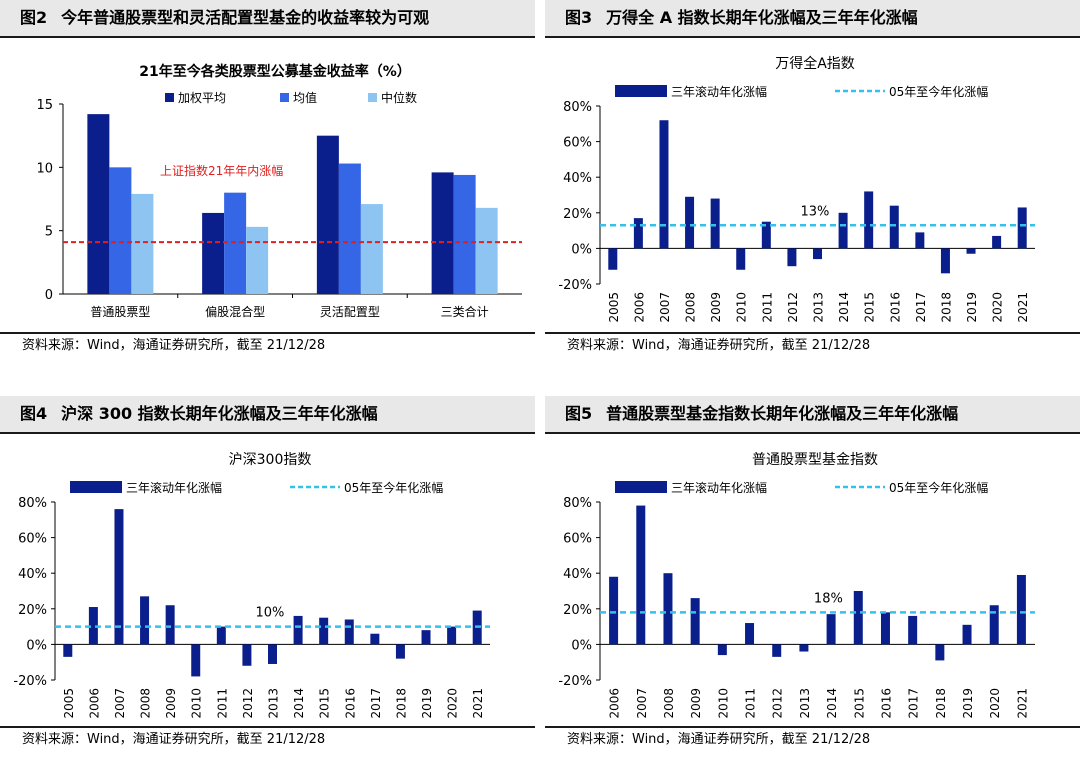 The image size is (1080, 766). I want to click on chart-title: 21年至今各类股票型公募基金收益率（%）, so click(275, 71).